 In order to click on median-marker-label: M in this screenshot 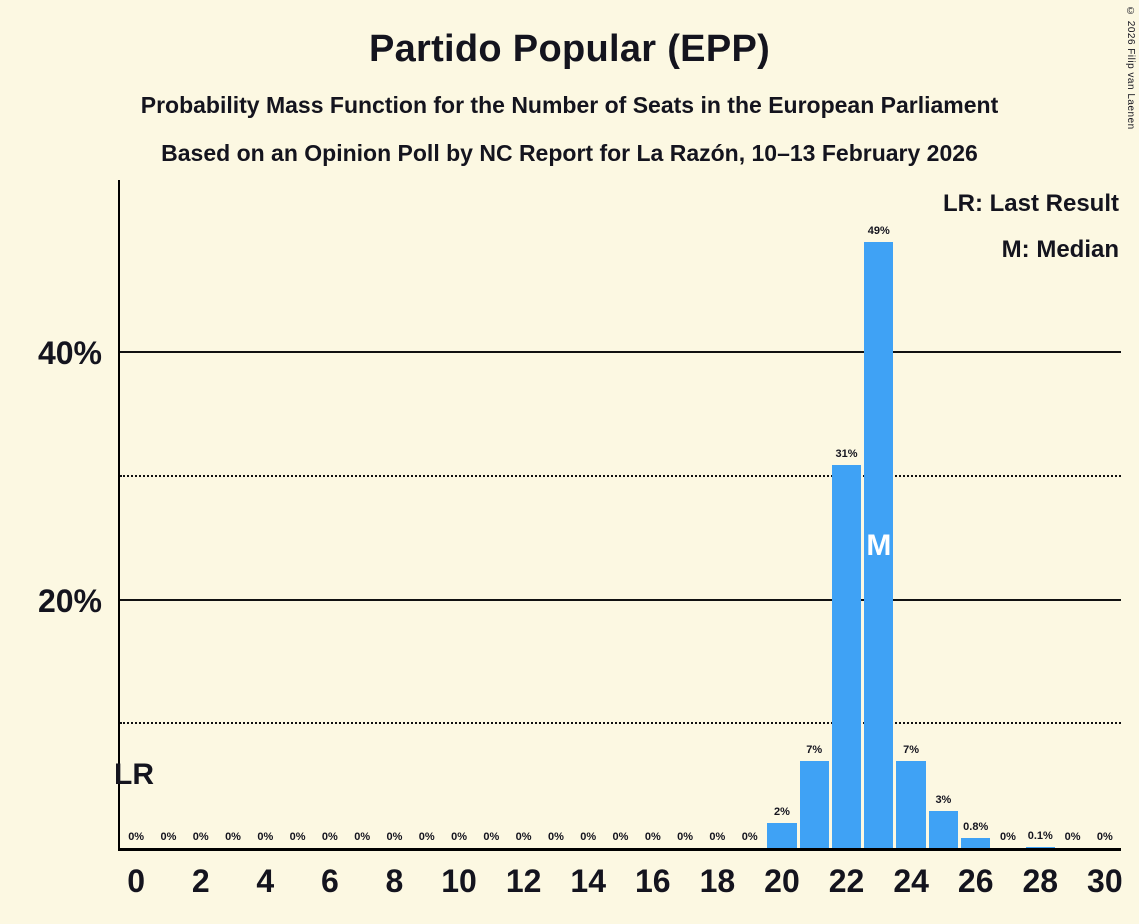, I will do `click(879, 545)`.